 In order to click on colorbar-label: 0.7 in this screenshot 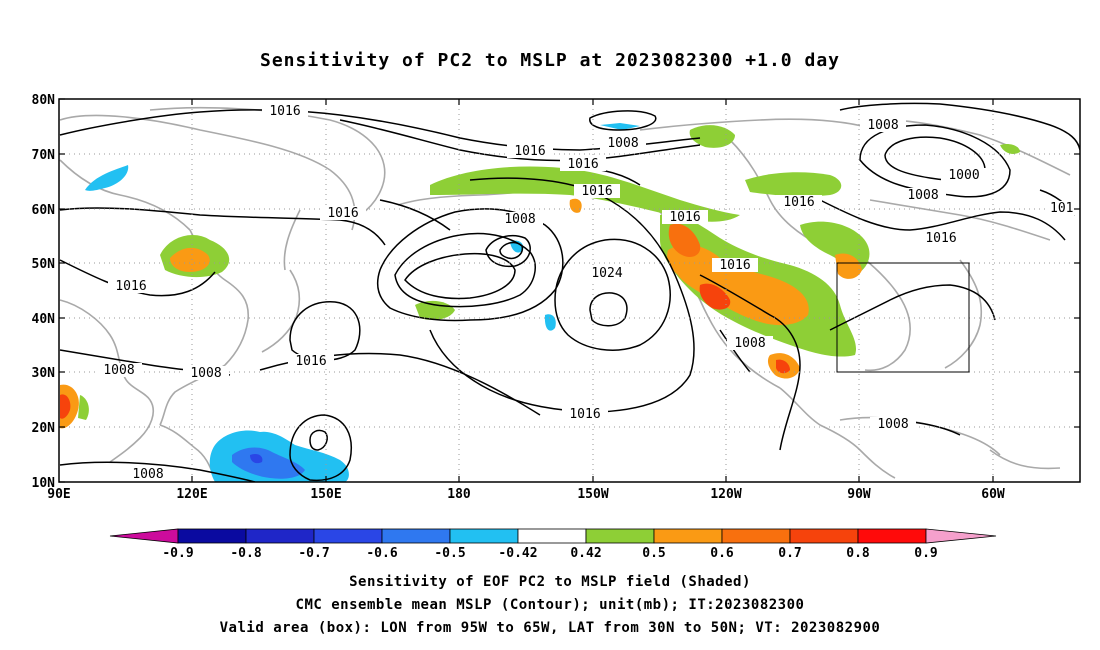, I will do `click(789, 553)`.